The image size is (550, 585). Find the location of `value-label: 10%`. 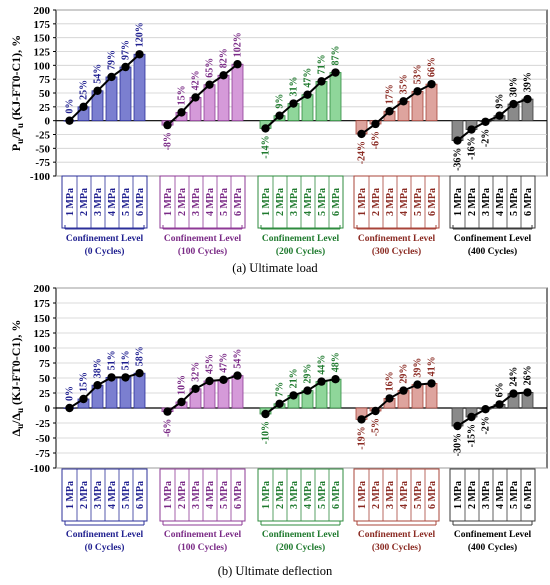

value-label: 10% is located at coordinates (182, 385).